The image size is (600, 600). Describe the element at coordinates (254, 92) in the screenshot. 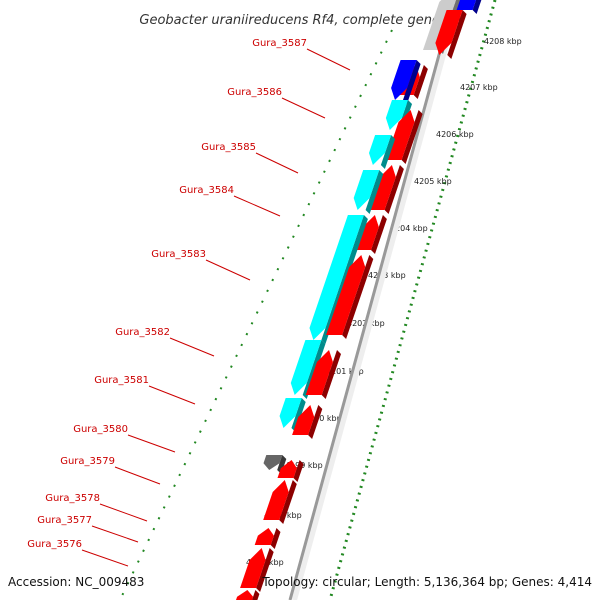

I see `gene-label: Gura_3586` at that location.